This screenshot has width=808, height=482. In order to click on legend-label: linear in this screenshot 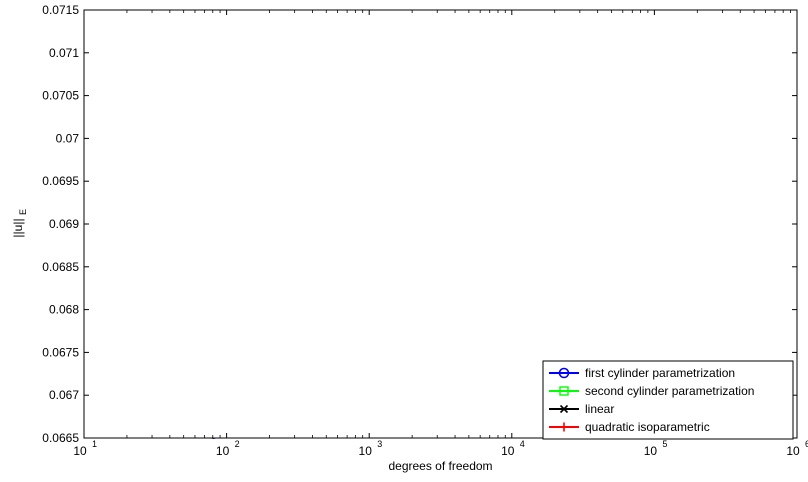, I will do `click(599, 409)`.